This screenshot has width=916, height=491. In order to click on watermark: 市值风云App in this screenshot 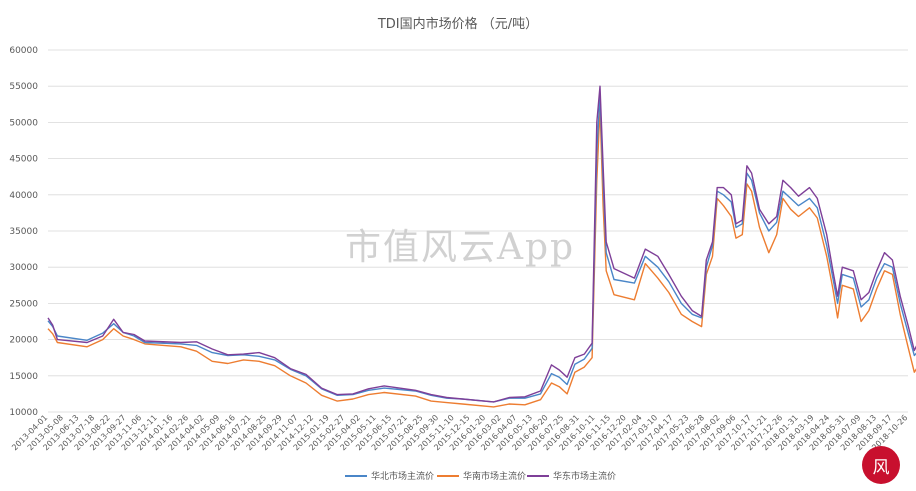, I will do `click(460, 247)`.